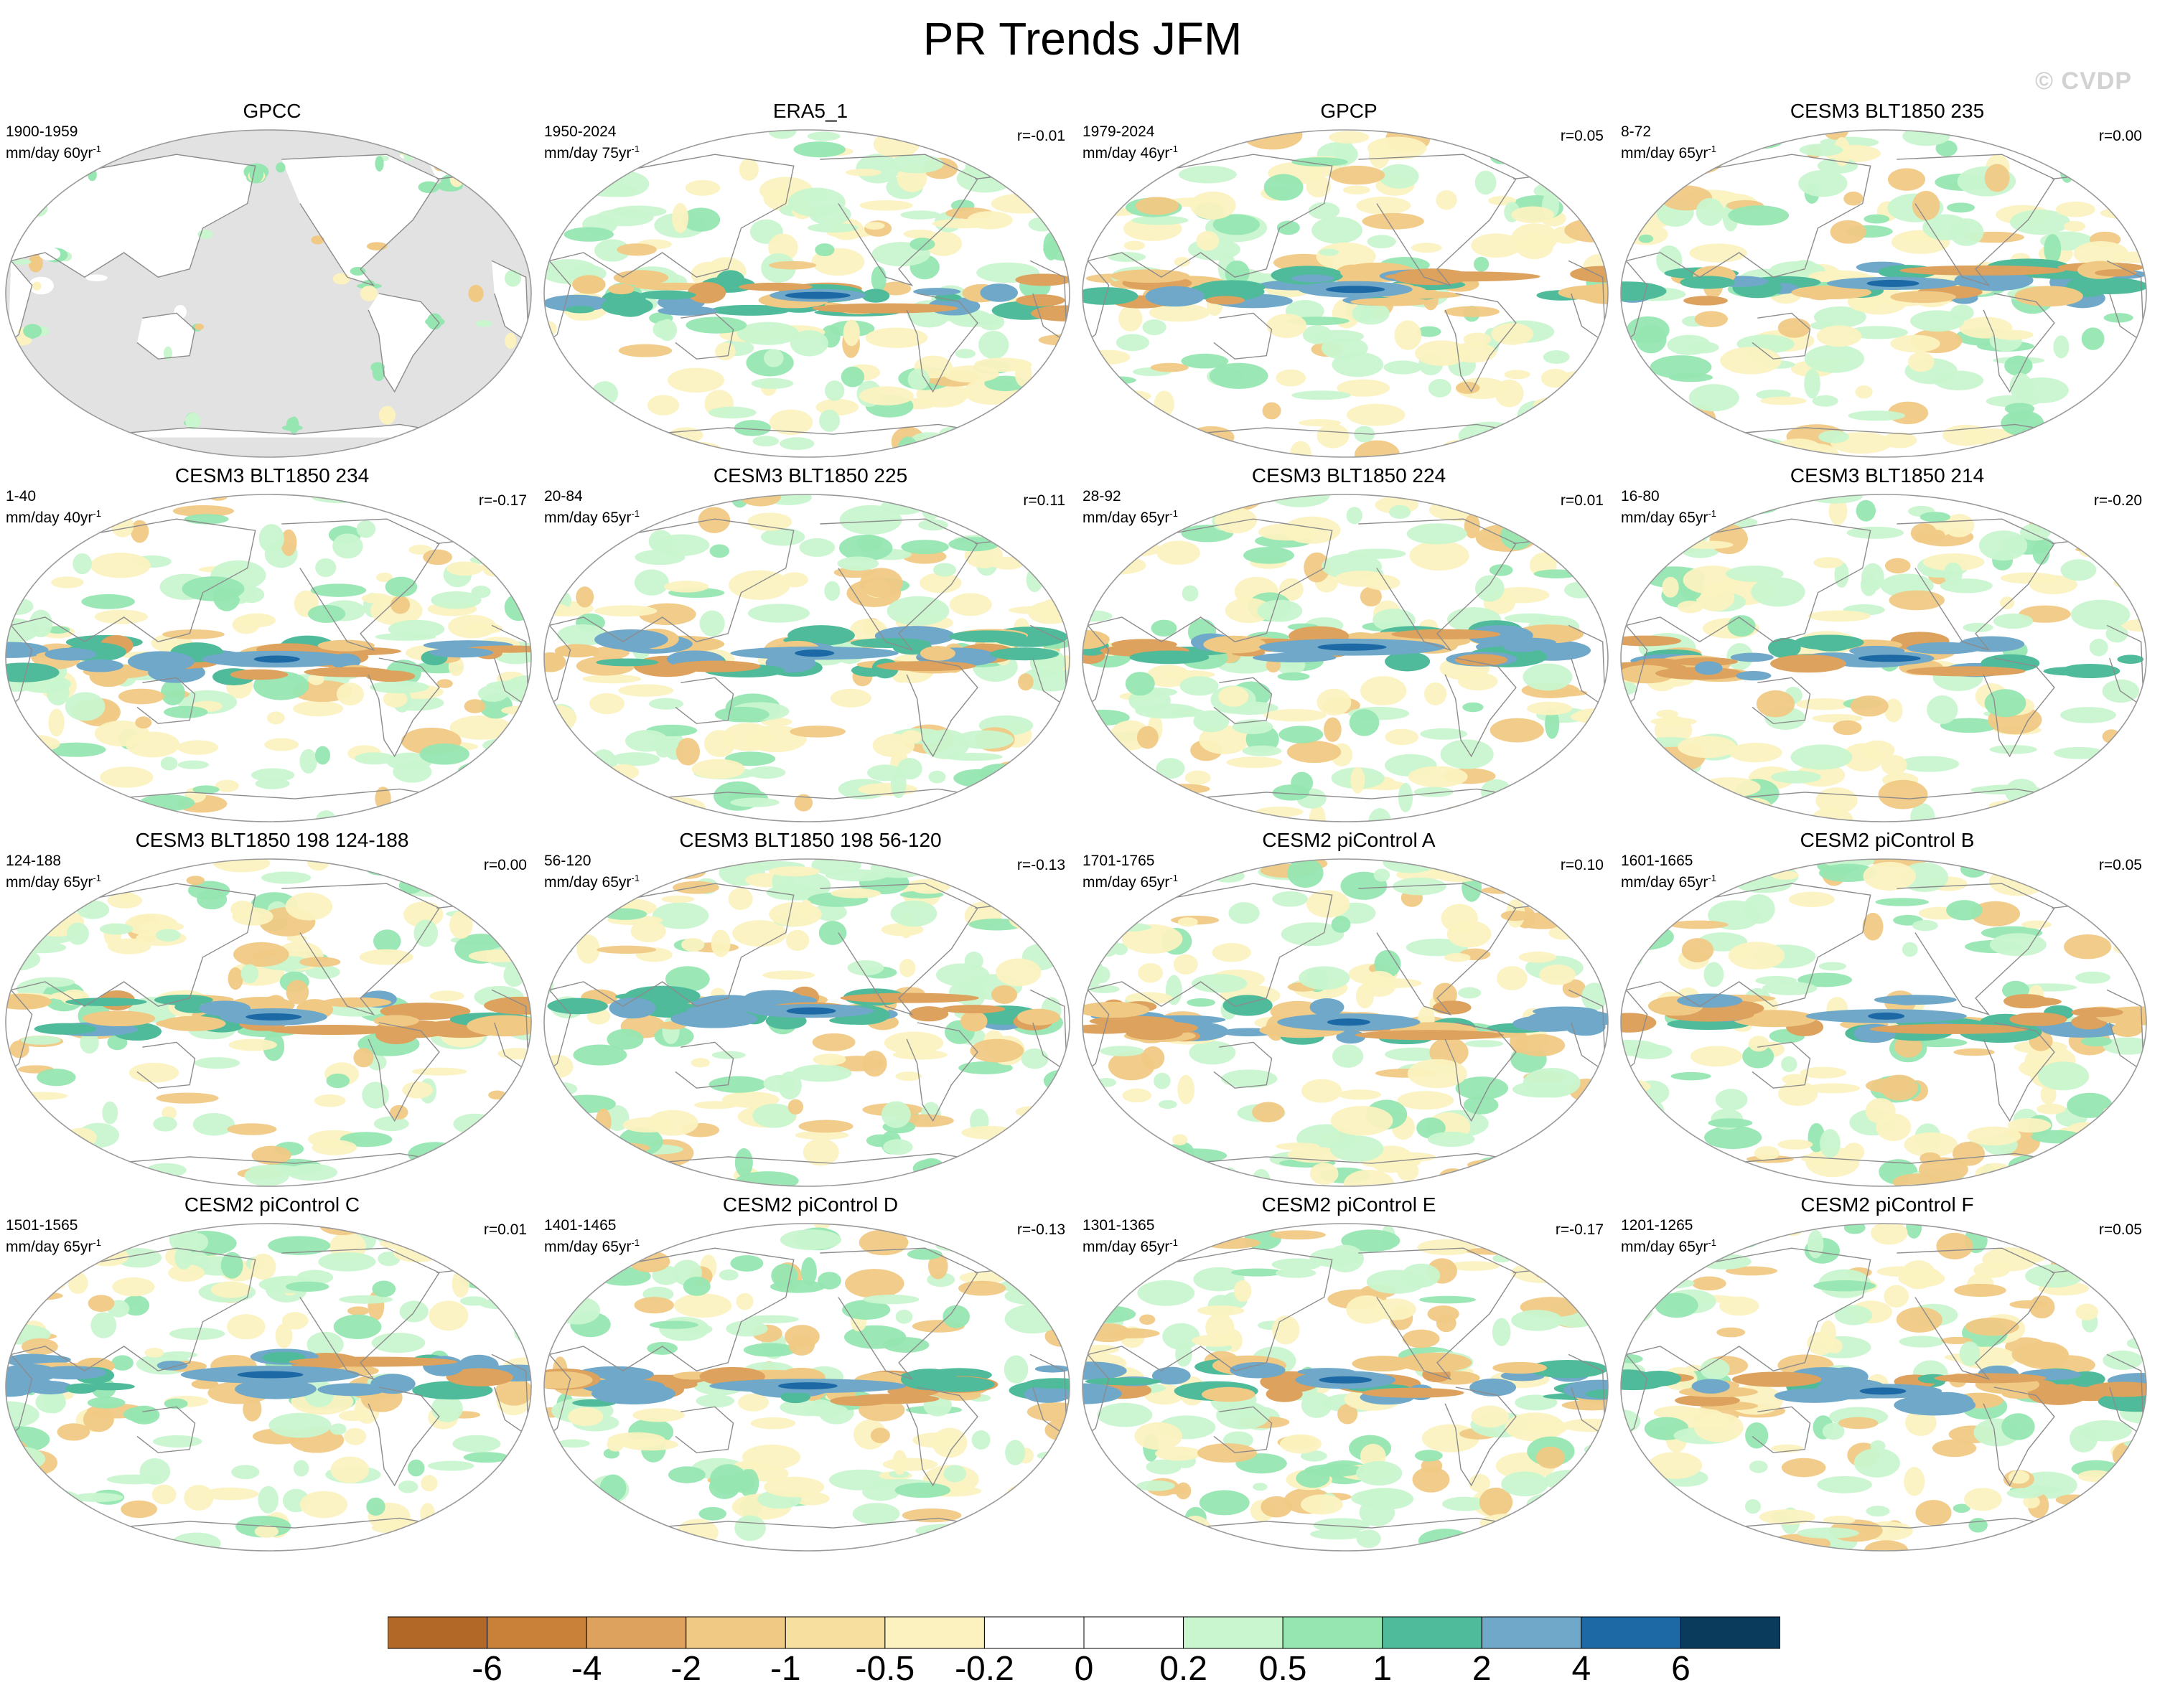  I want to click on panel-title: CESM2 piControl D, so click(810, 1204).